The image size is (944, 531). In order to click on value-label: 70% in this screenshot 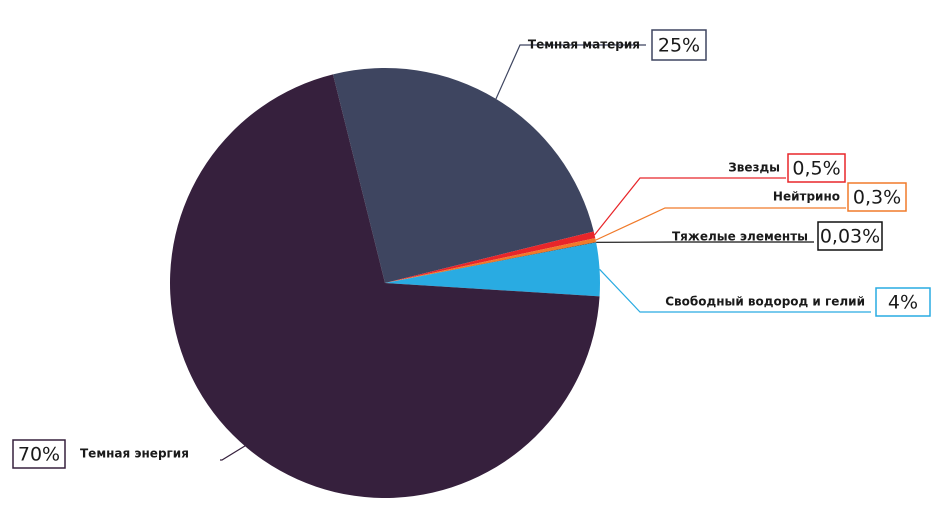, I will do `click(39, 455)`.